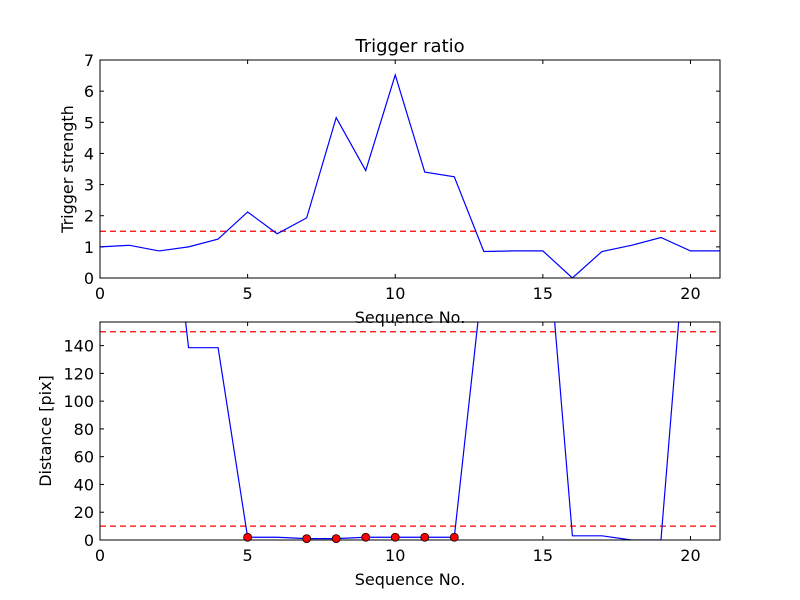 Image resolution: width=800 pixels, height=600 pixels. What do you see at coordinates (78, 373) in the screenshot?
I see `y-tick-label: 120` at bounding box center [78, 373].